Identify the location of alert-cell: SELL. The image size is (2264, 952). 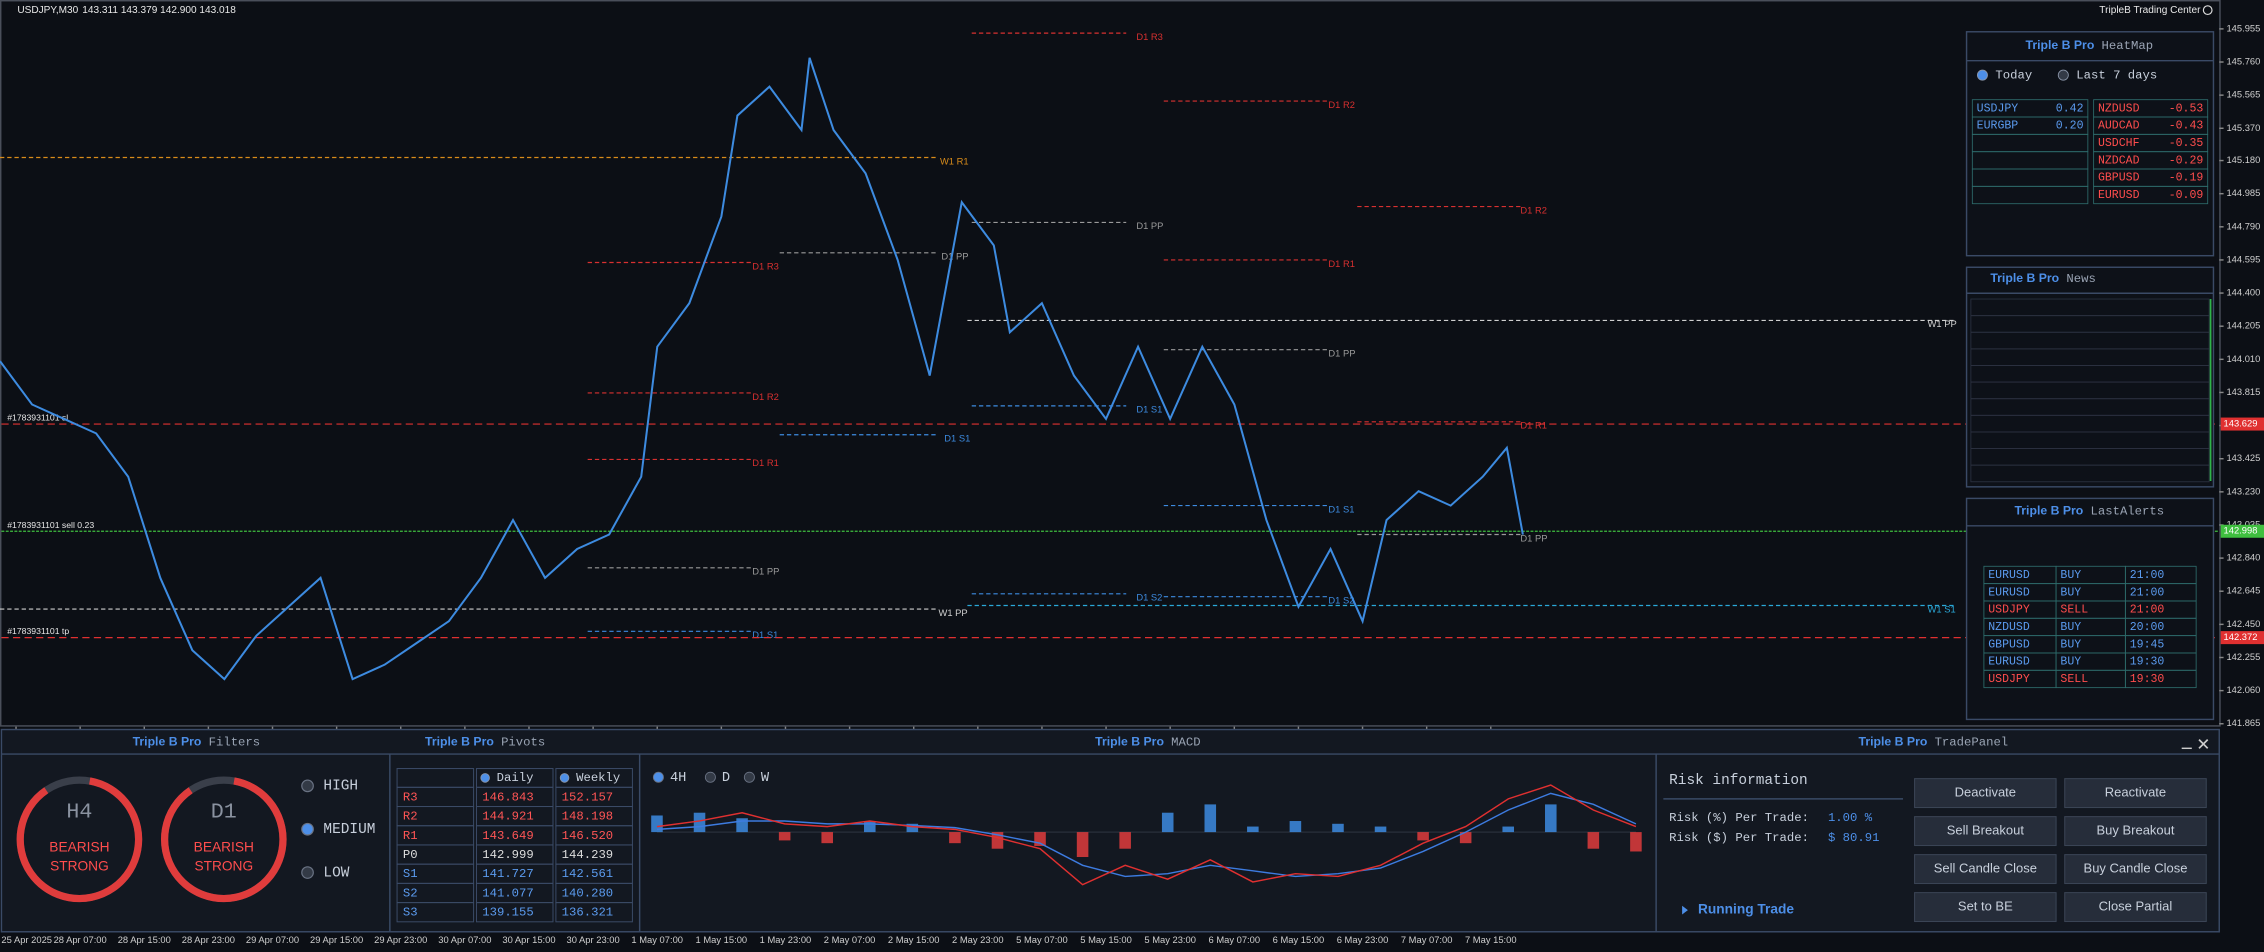
(2074, 679).